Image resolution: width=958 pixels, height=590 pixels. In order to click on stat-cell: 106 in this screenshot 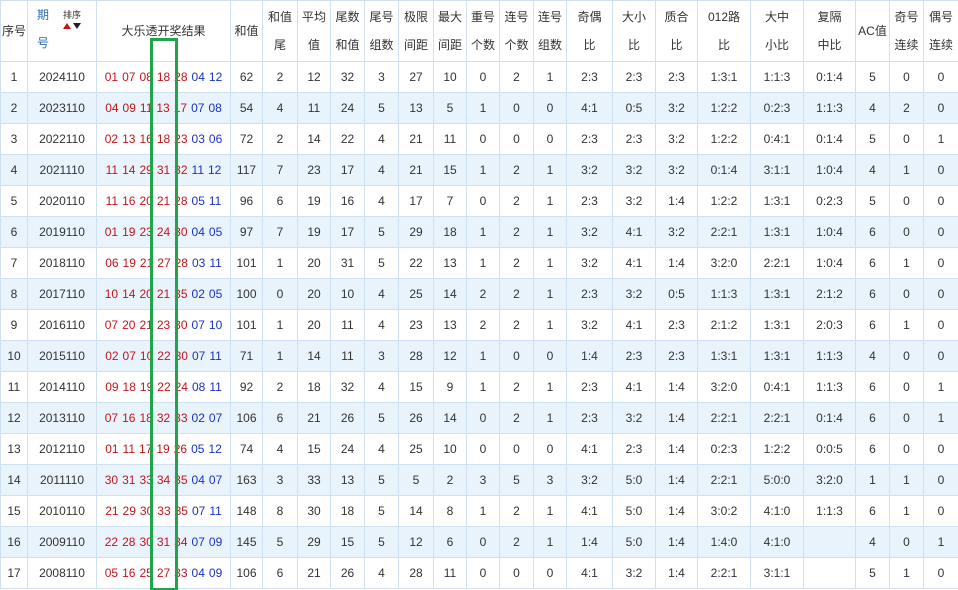, I will do `click(246, 573)`.